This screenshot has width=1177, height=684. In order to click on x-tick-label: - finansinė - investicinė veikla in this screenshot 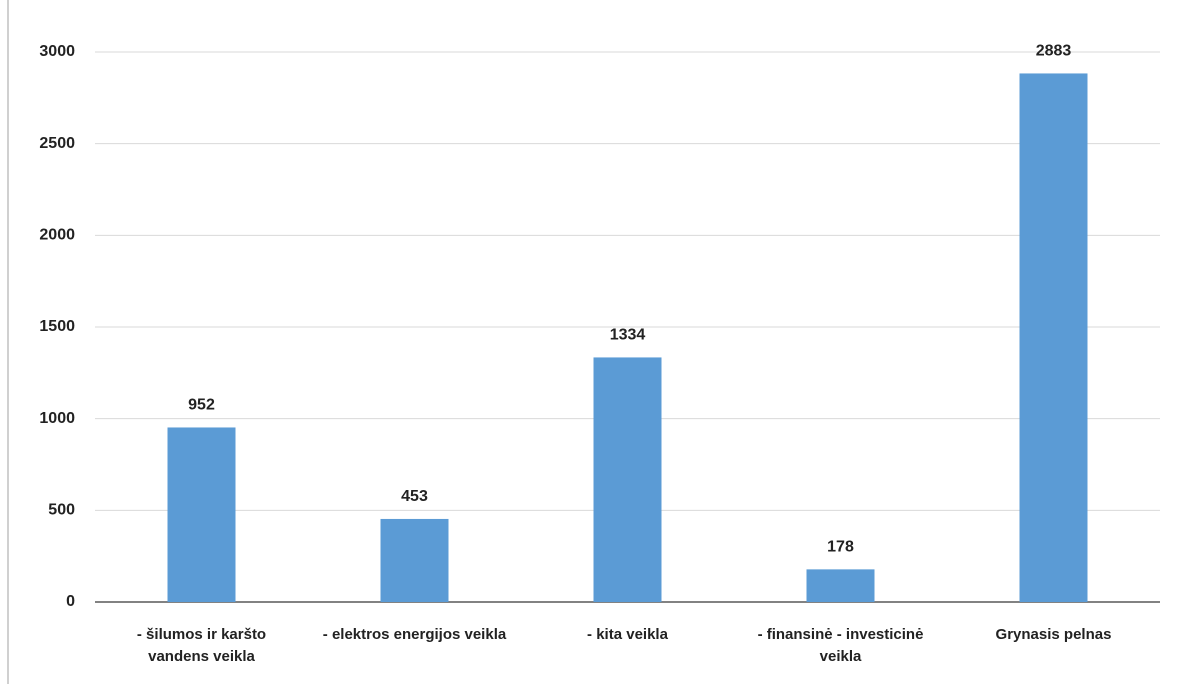, I will do `click(840, 645)`.